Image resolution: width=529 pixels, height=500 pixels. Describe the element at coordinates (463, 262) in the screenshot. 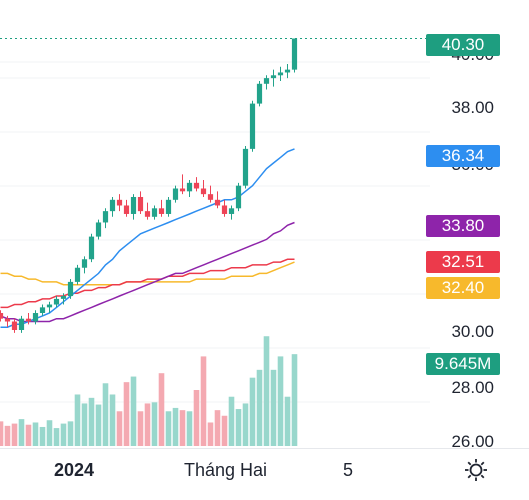

I see `ma-red-tag: 32.51` at that location.